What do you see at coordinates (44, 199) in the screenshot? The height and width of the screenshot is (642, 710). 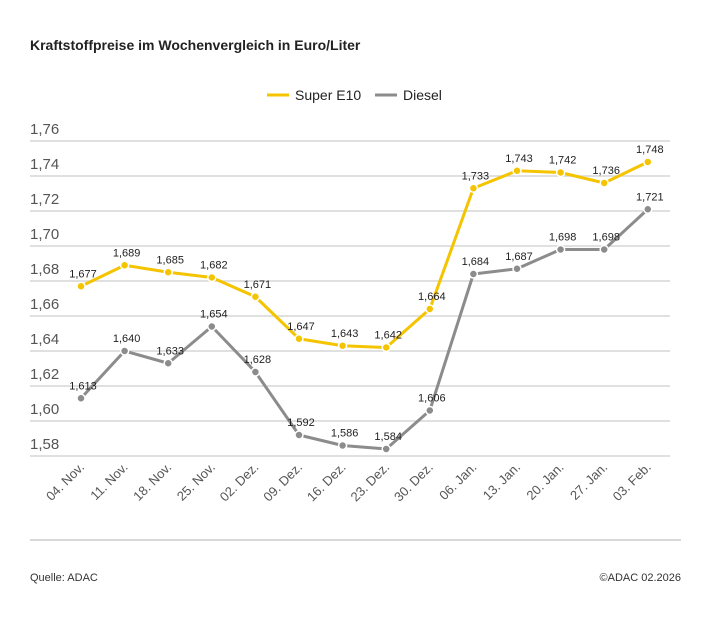 I see `y-tick-label: 1,72` at bounding box center [44, 199].